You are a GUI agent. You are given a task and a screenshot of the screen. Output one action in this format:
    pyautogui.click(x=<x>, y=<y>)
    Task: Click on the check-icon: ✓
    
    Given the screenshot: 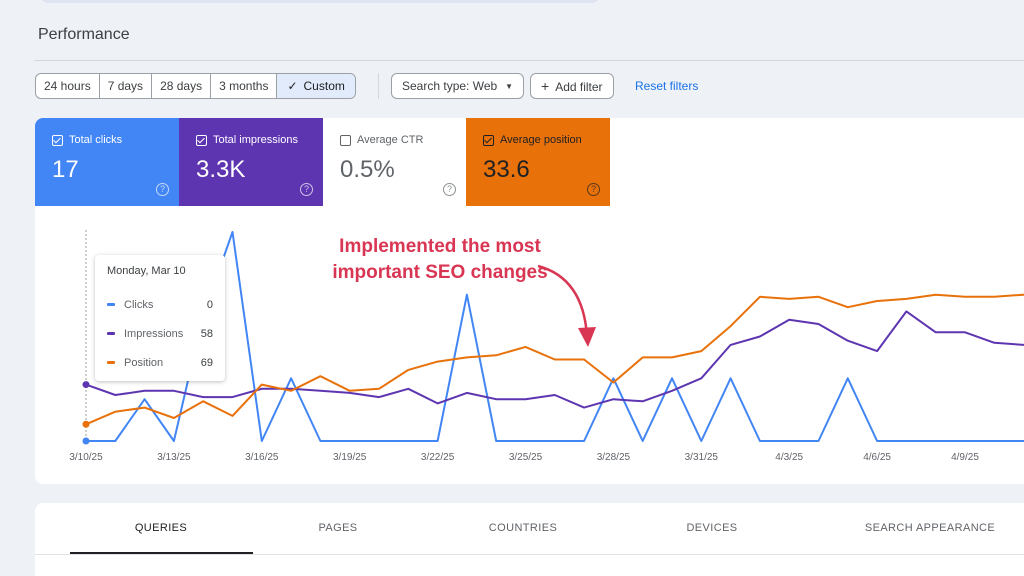 What is the action you would take?
    pyautogui.click(x=292, y=86)
    